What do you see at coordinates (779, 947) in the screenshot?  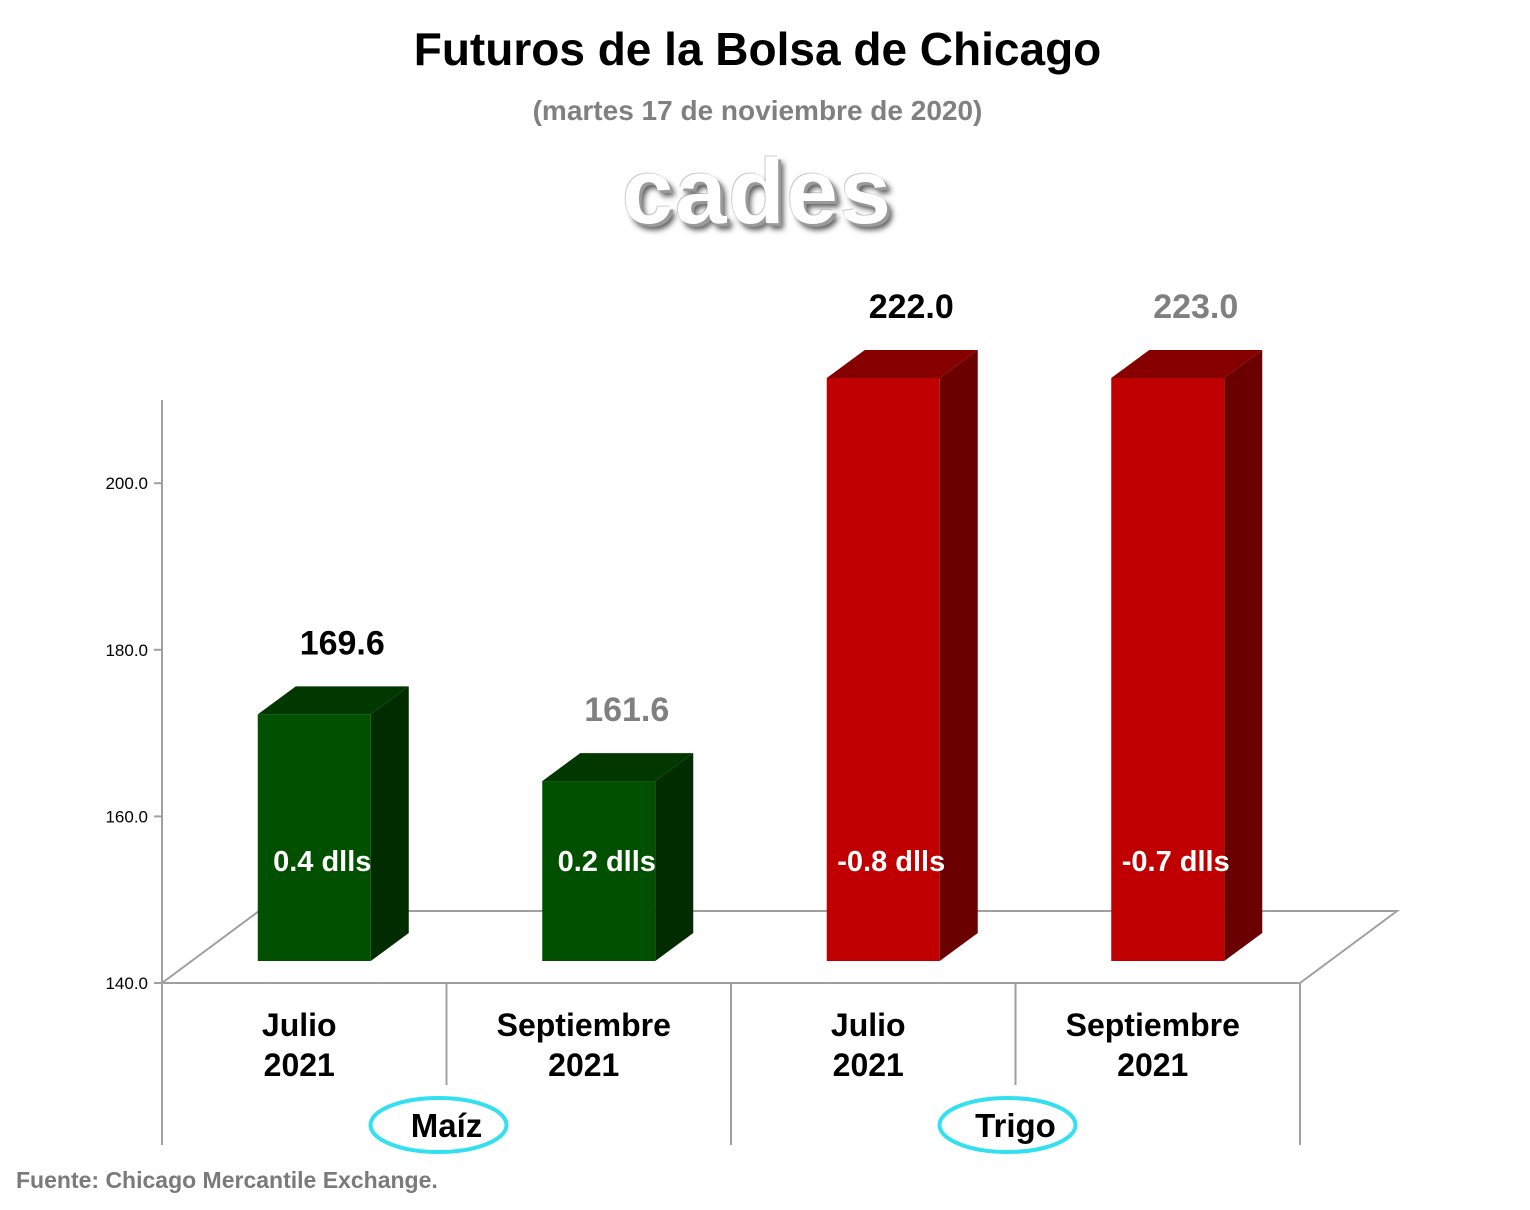 I see `chart-floor` at bounding box center [779, 947].